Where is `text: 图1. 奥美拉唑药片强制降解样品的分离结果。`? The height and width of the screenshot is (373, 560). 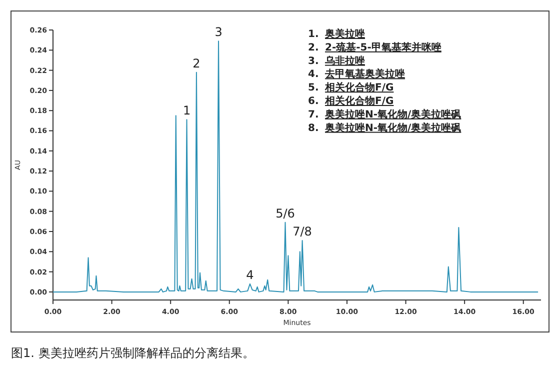
text: 图1. 奥美拉唑药片强制降解样品的分离结果。 is located at coordinates (132, 353).